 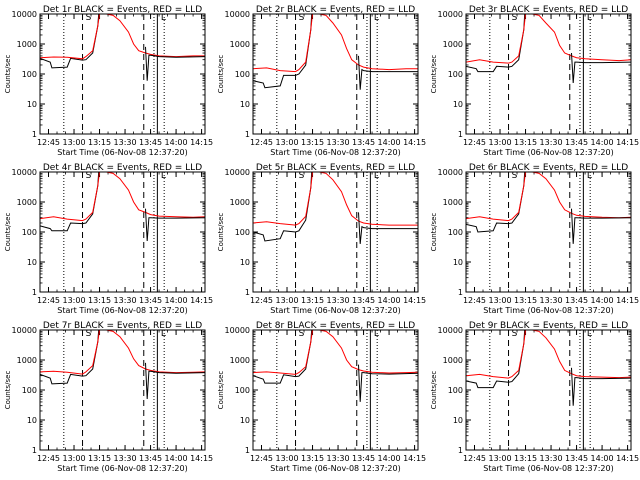 What do you see at coordinates (335, 10) in the screenshot?
I see `chart-title: Det 2r BLACK = Events, RED = LLD` at bounding box center [335, 10].